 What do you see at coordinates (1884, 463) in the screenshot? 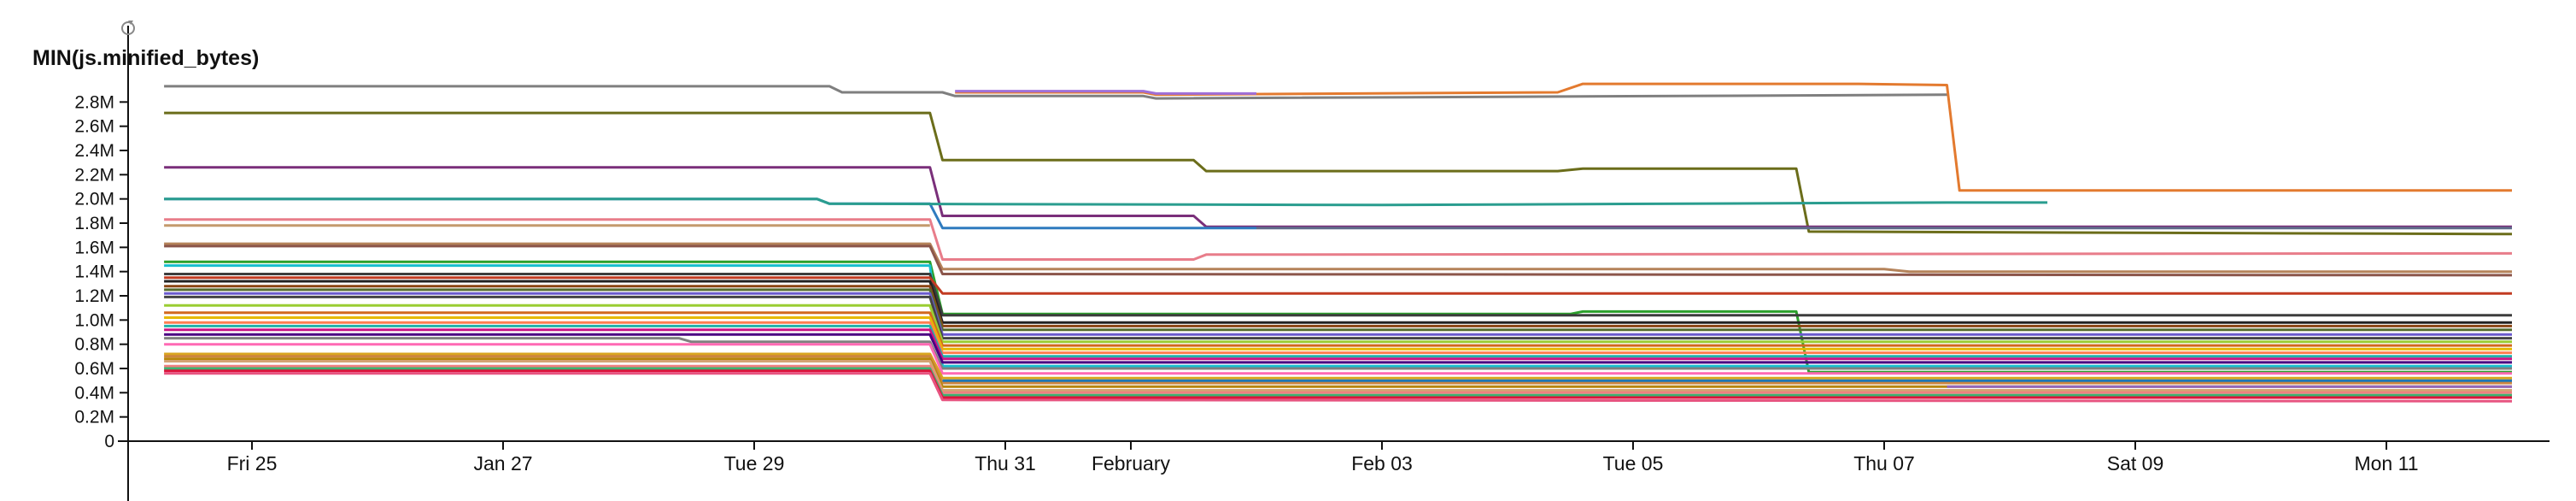
I see `x-tick-label: Thu 07` at bounding box center [1884, 463].